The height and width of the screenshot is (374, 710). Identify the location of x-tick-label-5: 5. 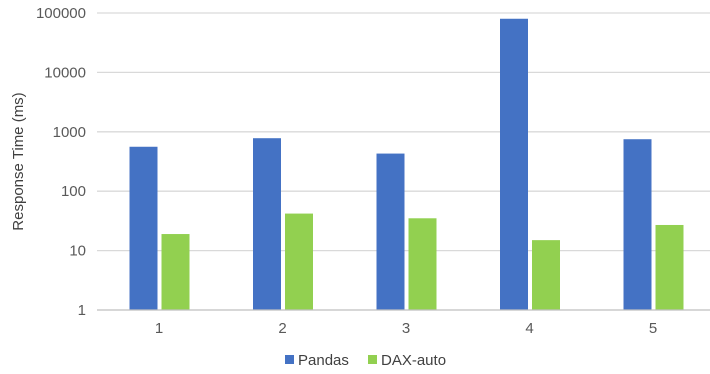
(653, 328).